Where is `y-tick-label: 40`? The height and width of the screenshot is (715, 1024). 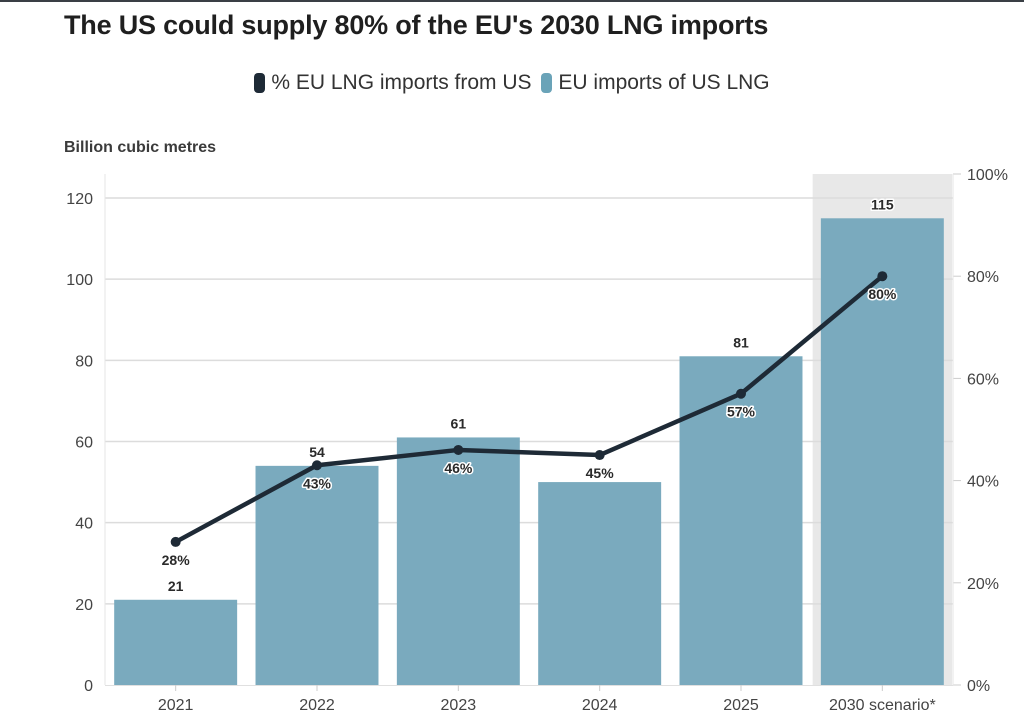 y-tick-label: 40 is located at coordinates (84, 524).